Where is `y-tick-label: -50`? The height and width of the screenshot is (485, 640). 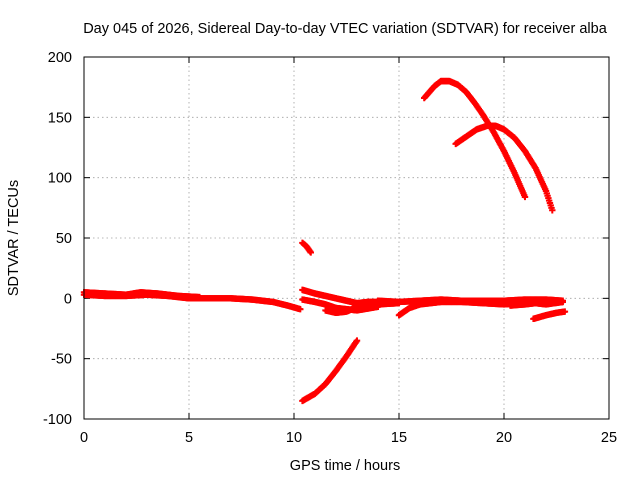
y-tick-label: -50 is located at coordinates (61, 360).